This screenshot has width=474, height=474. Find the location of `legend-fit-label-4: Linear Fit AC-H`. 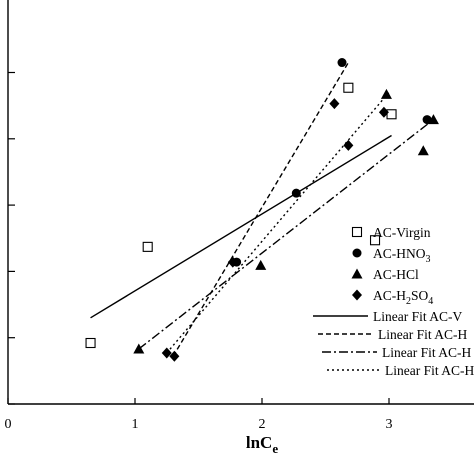

legend-fit-label-4: Linear Fit AC-H is located at coordinates (429, 370).